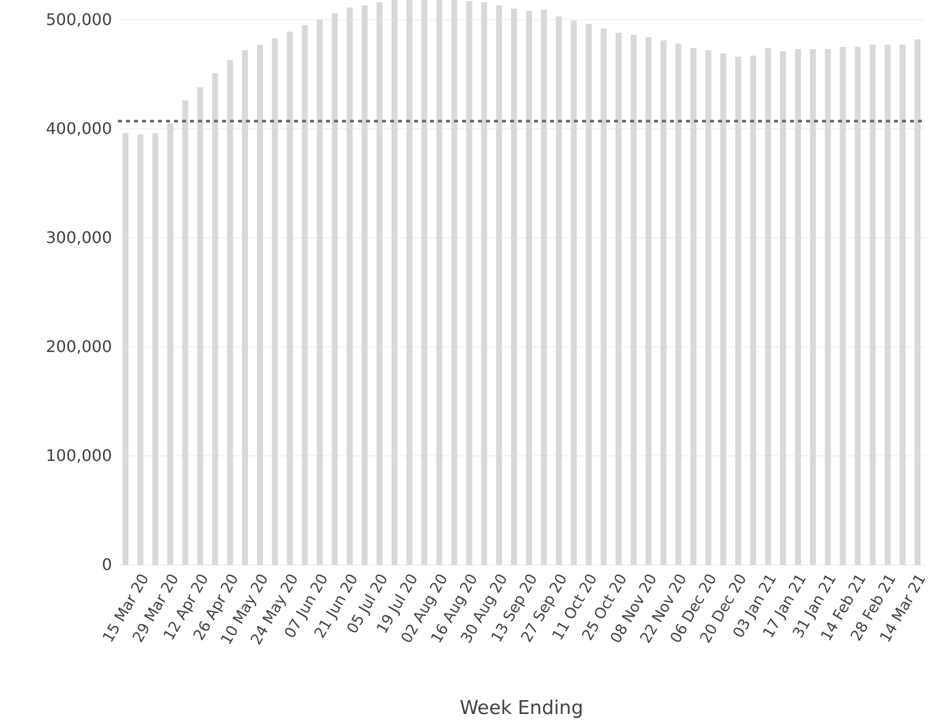 The height and width of the screenshot is (728, 931). I want to click on y-tick-label: 300,000, so click(79, 237).